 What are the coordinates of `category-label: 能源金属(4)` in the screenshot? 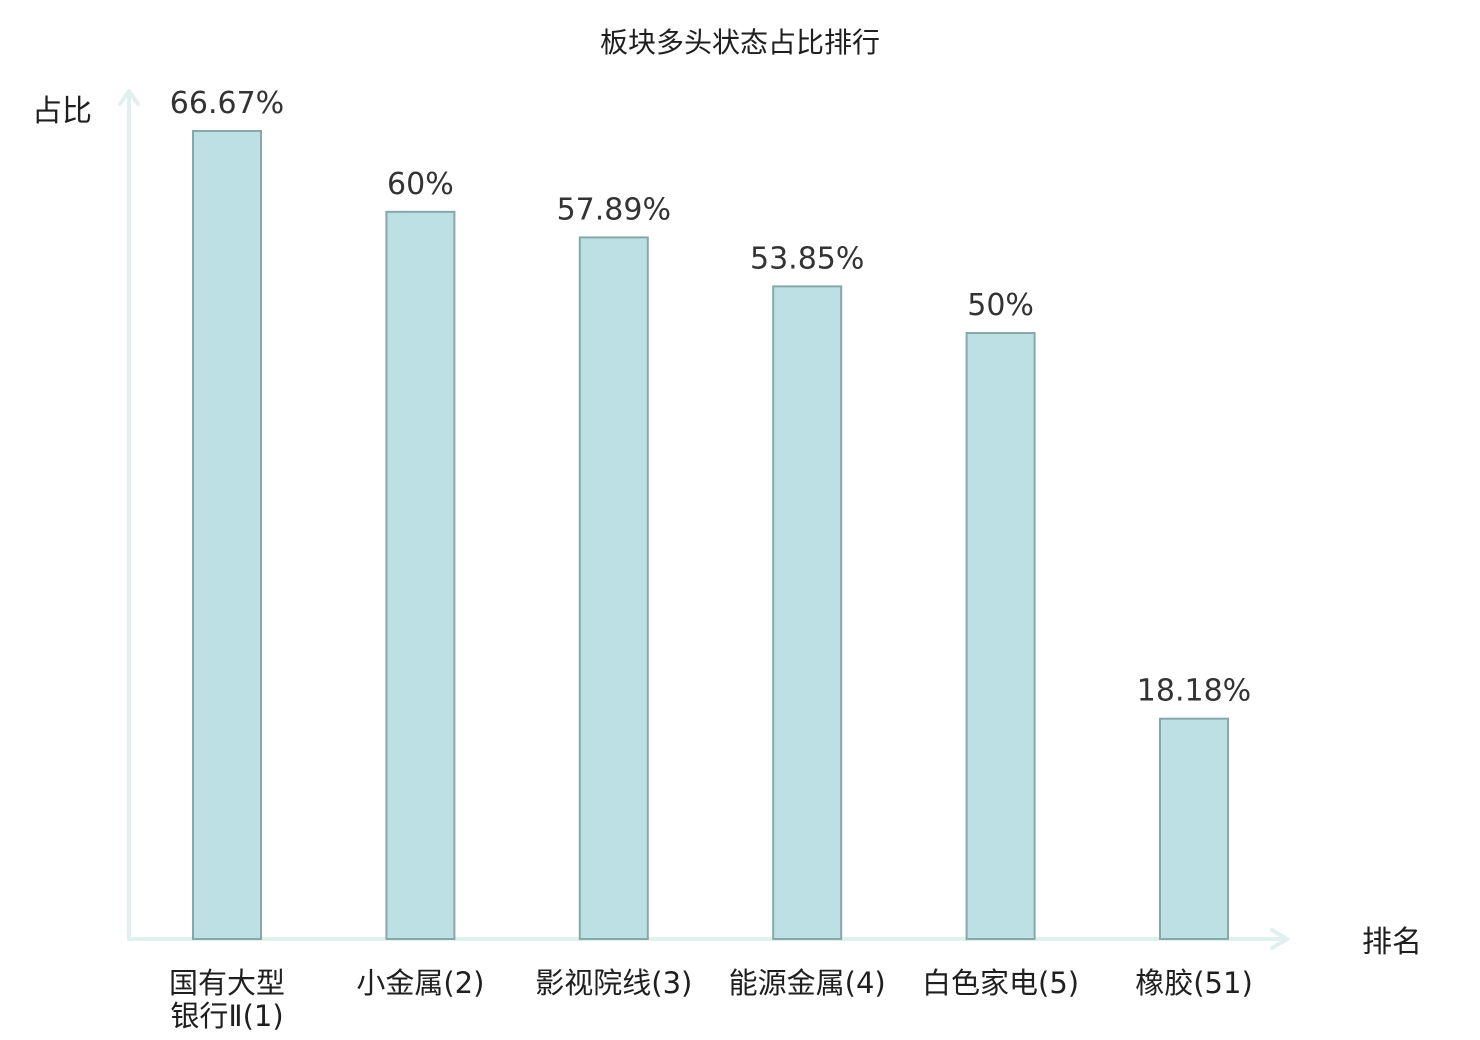 It's located at (807, 983).